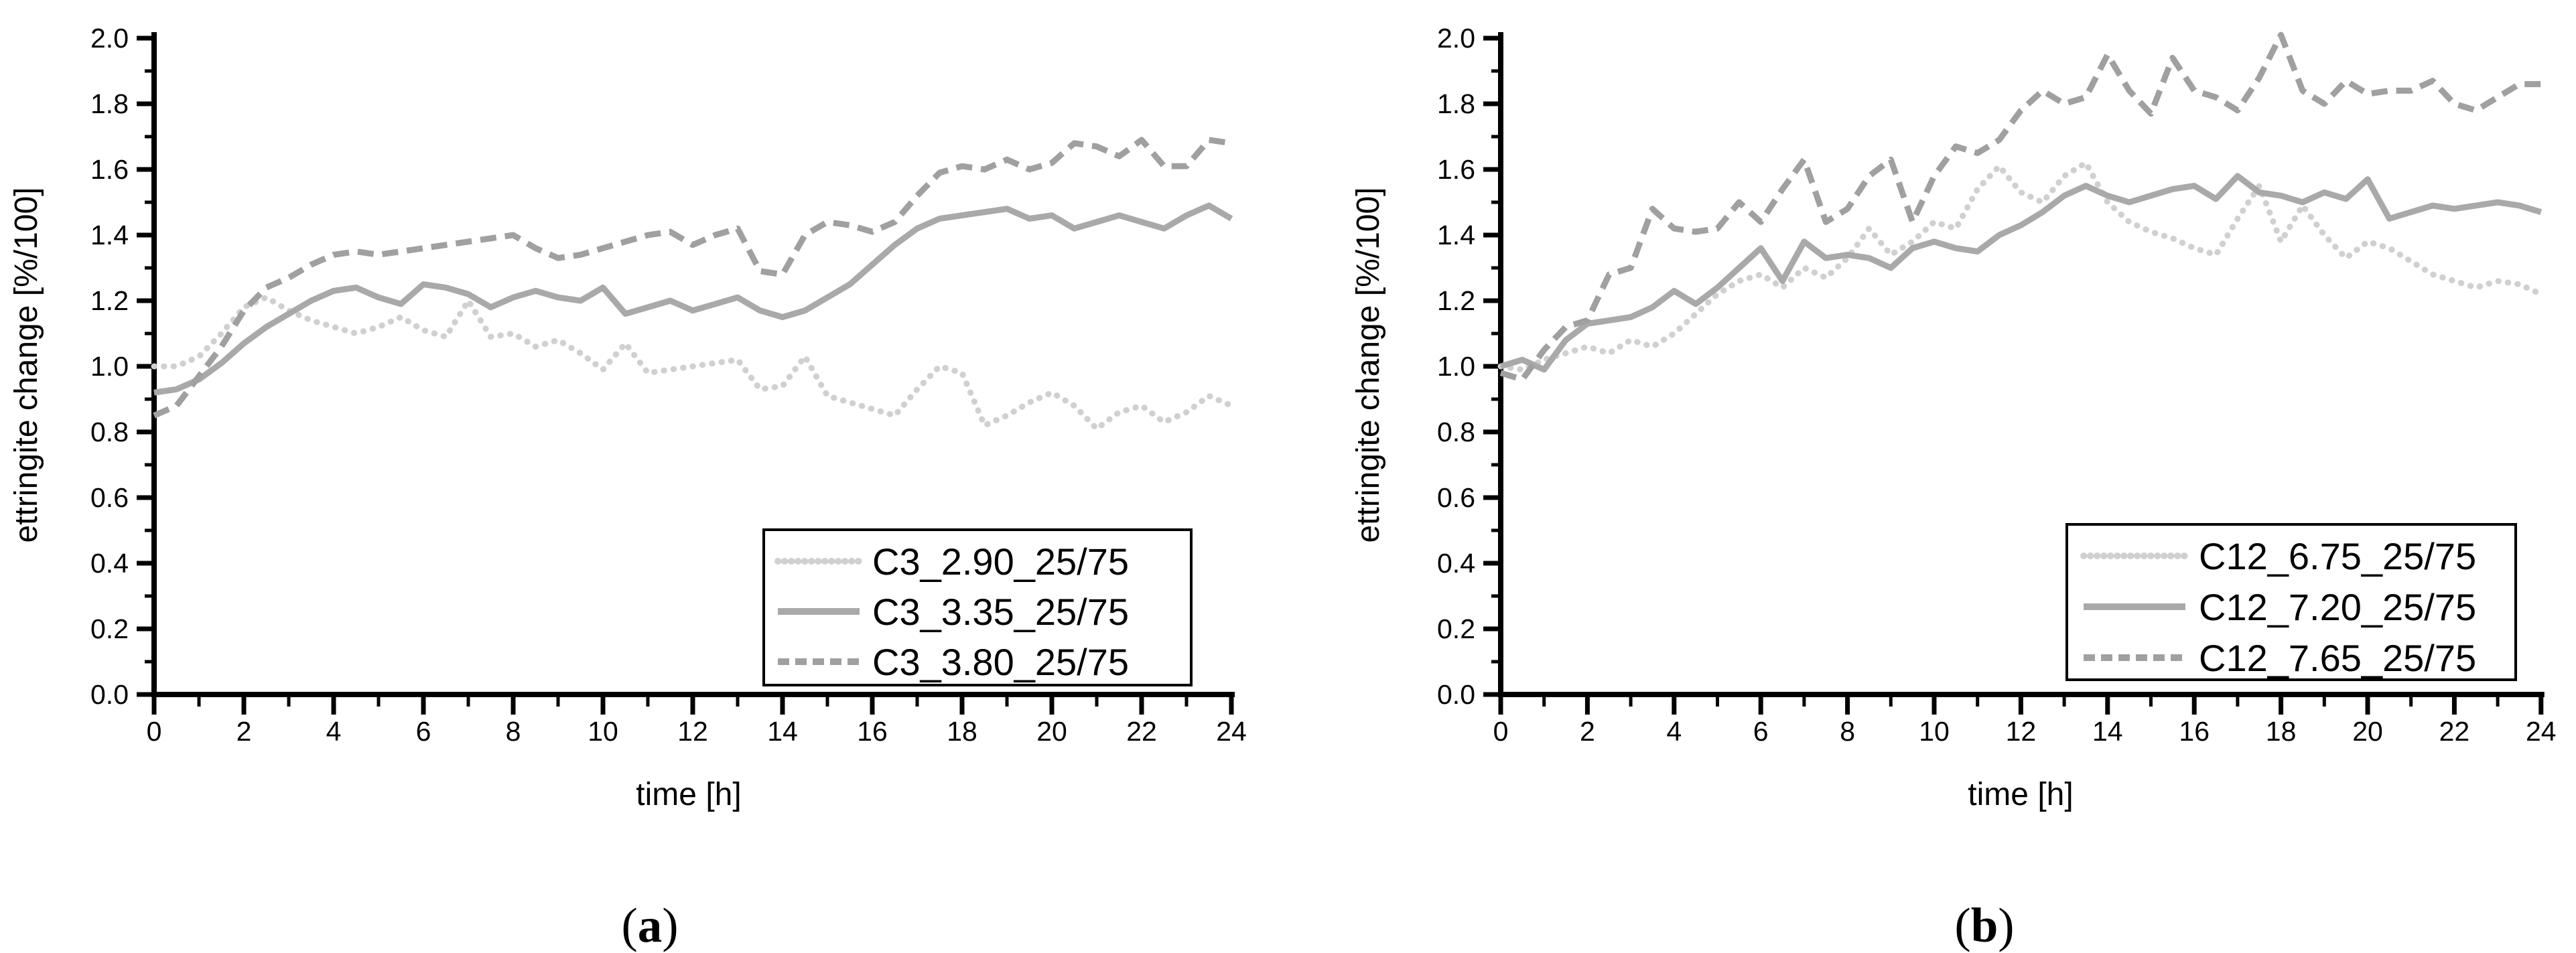 This screenshot has height=953, width=2576. I want to click on caption-b: (b), so click(1984, 925).